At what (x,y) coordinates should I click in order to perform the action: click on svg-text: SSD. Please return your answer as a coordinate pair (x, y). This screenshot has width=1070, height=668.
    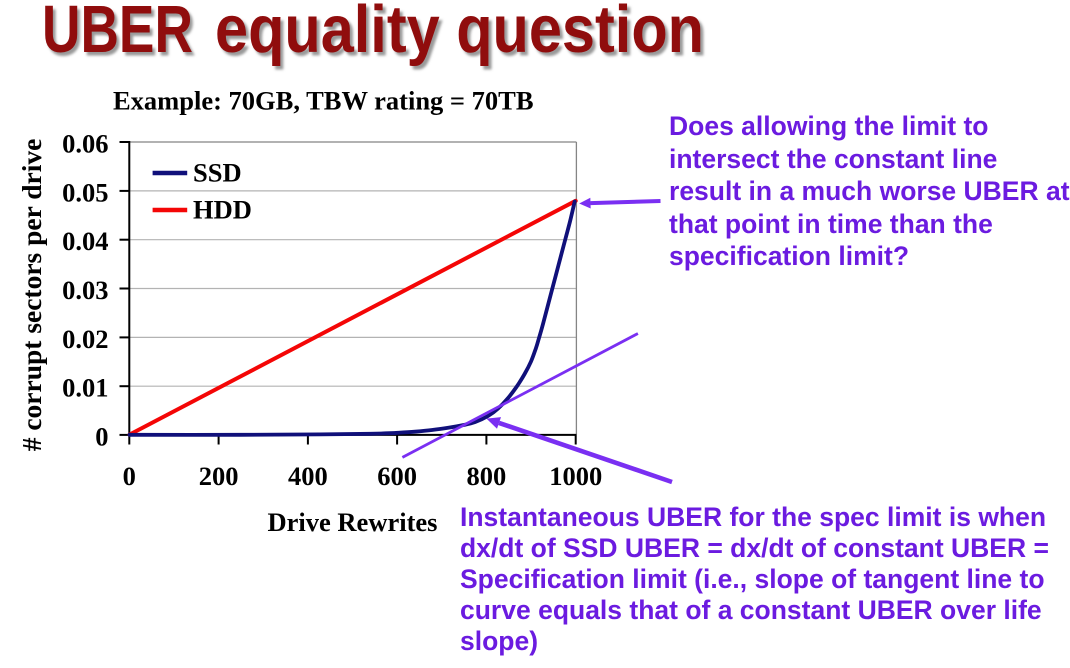
    Looking at the image, I should click on (217, 173).